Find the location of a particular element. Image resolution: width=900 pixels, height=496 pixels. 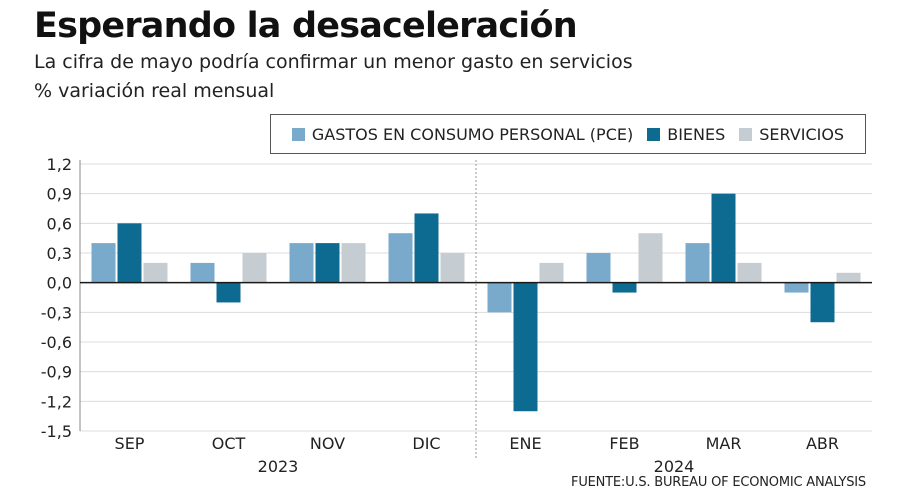

bar-pce-oct is located at coordinates (202, 272).